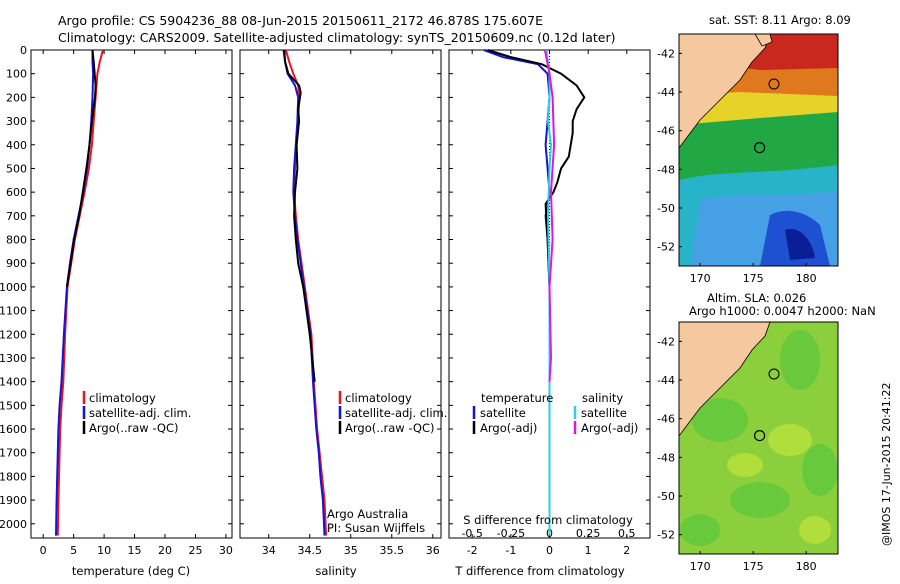 The image size is (900, 584). What do you see at coordinates (627, 533) in the screenshot?
I see `x2-tick-label: 0.5` at bounding box center [627, 533].